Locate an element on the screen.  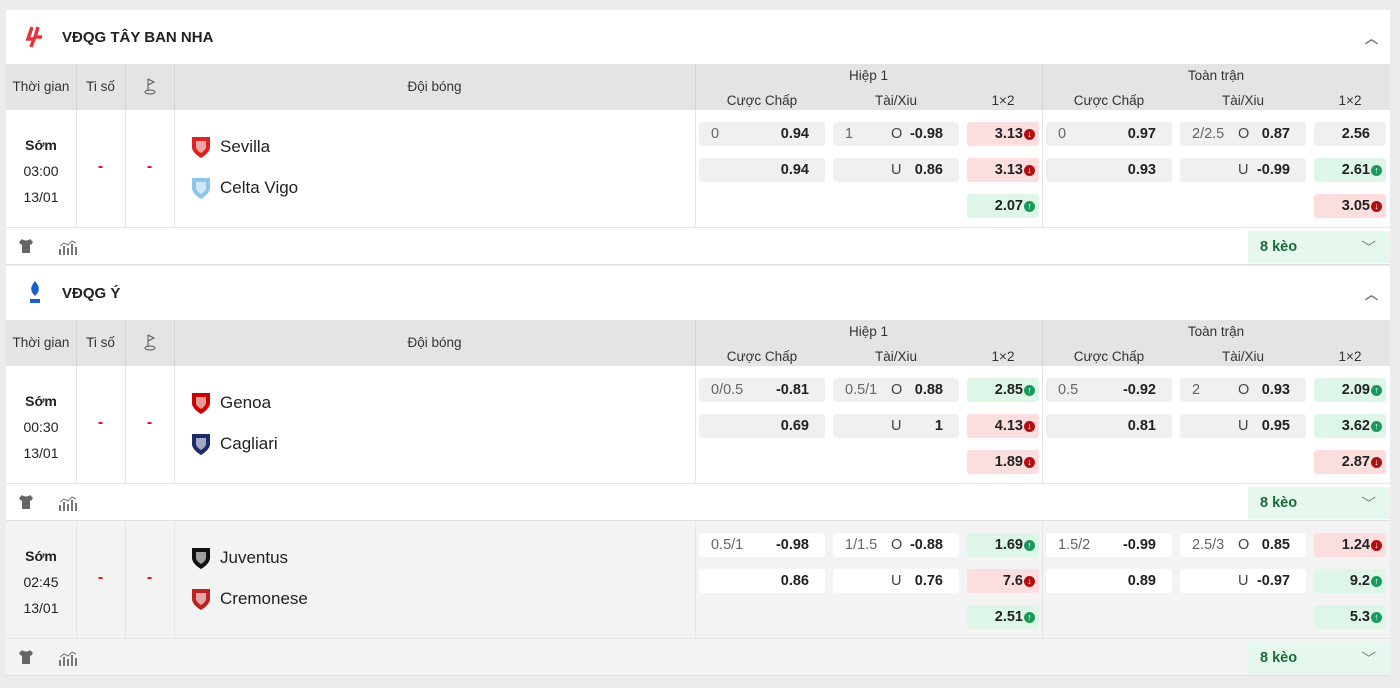
over-under-odds: U -0.97 is located at coordinates (1243, 581).